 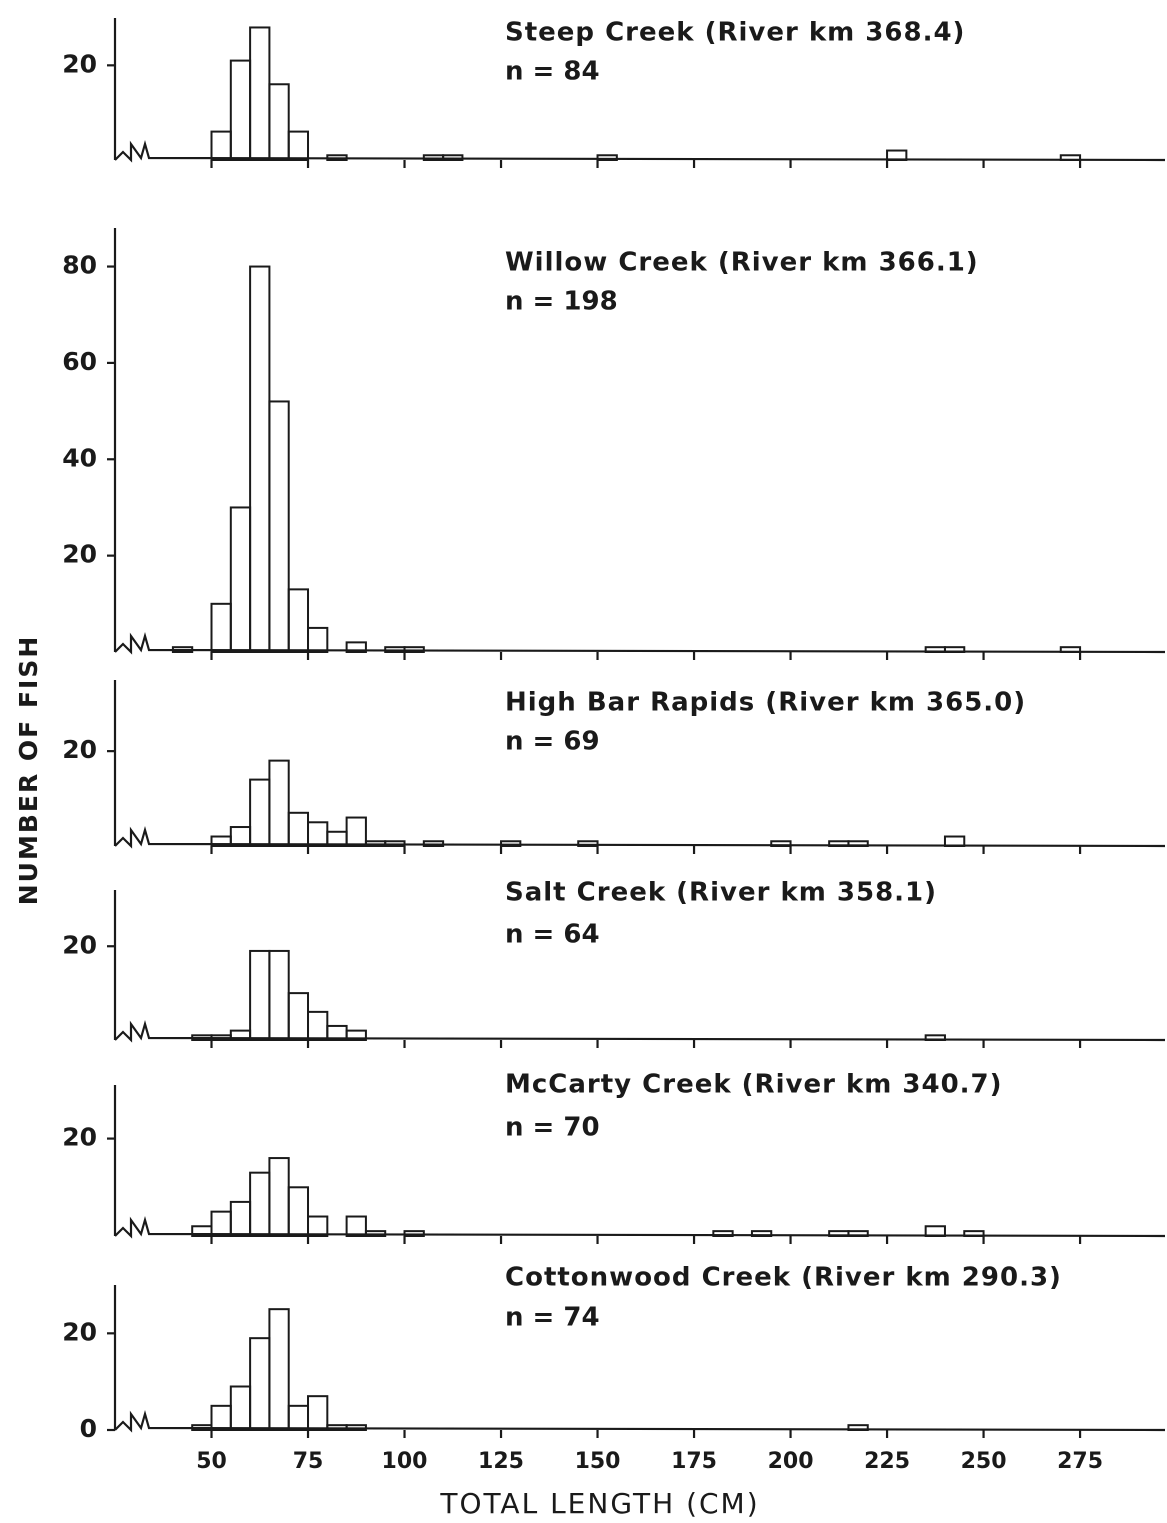 I want to click on y-tick-label: 40, so click(x=79, y=457).